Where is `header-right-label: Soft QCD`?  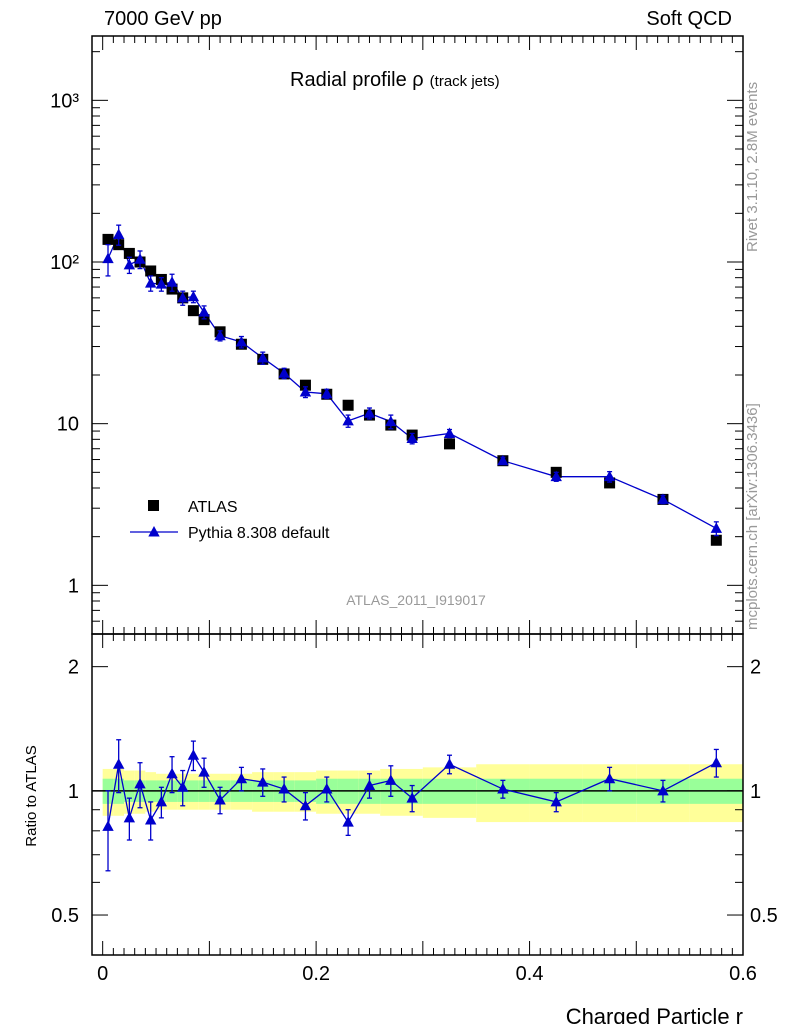 header-right-label: Soft QCD is located at coordinates (689, 19).